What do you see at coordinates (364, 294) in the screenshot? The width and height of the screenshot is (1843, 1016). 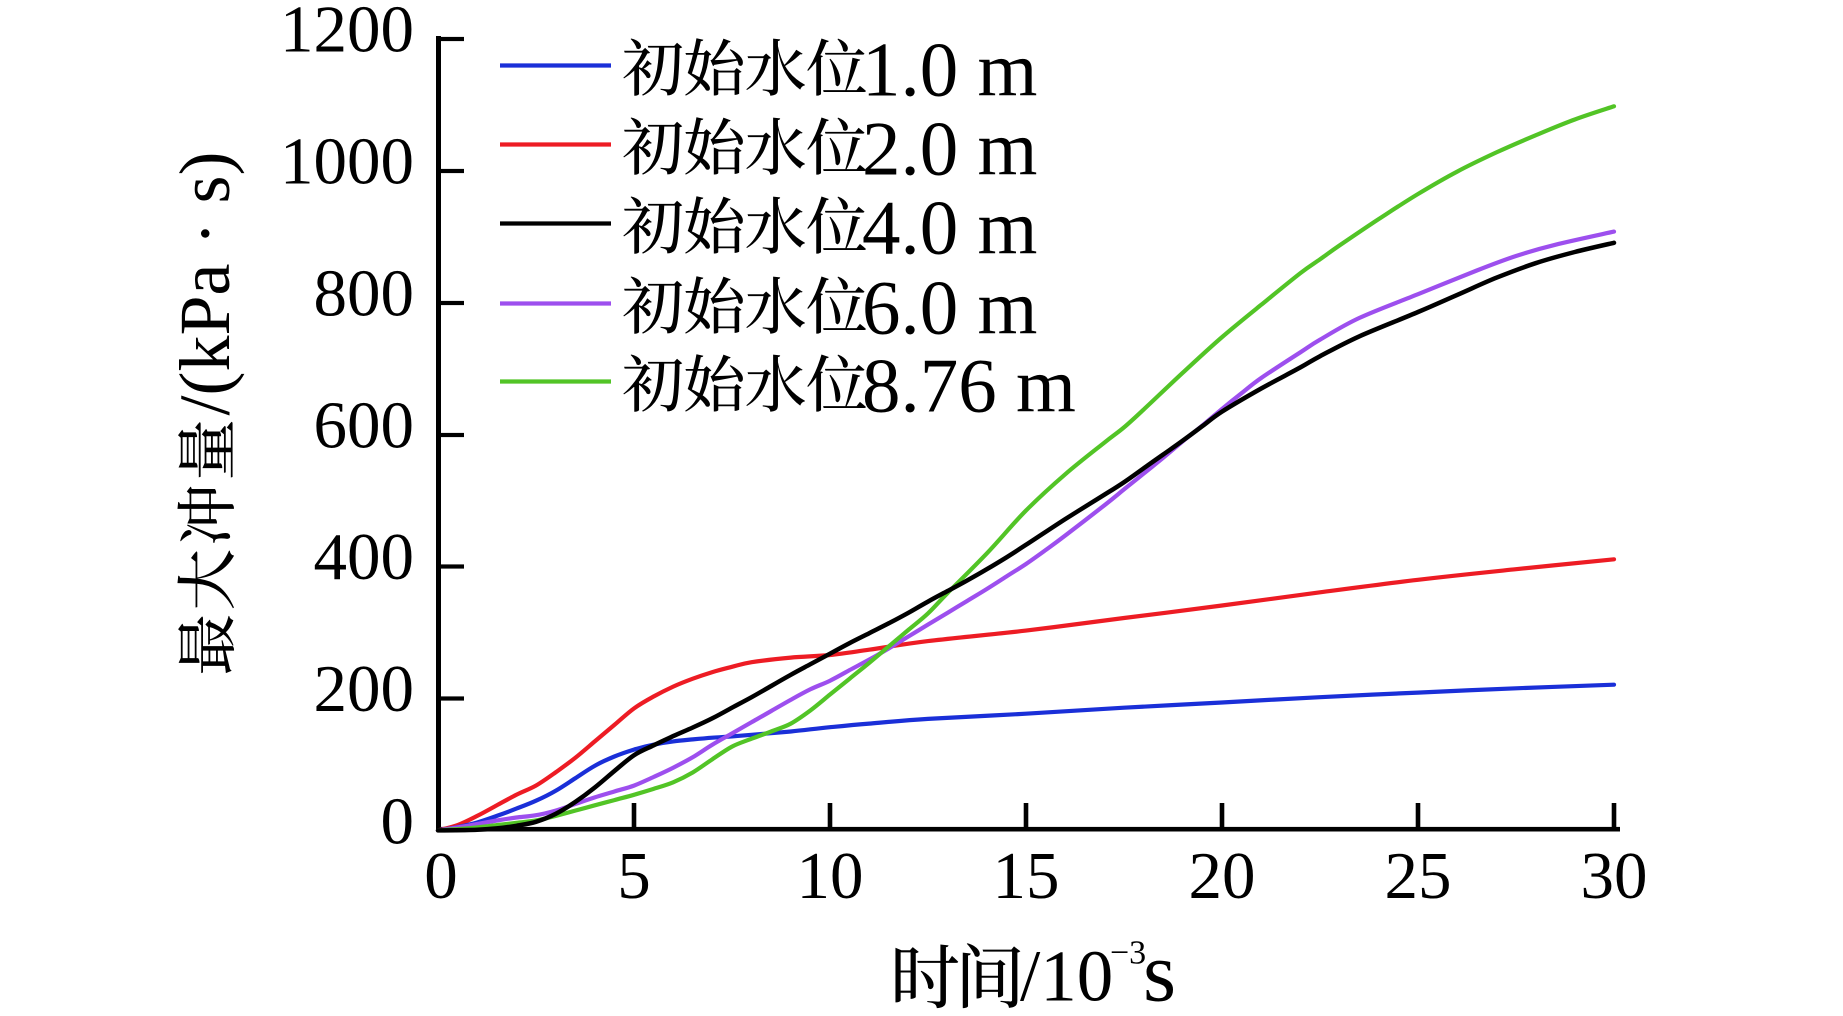 I see `svg-text: 800` at bounding box center [364, 294].